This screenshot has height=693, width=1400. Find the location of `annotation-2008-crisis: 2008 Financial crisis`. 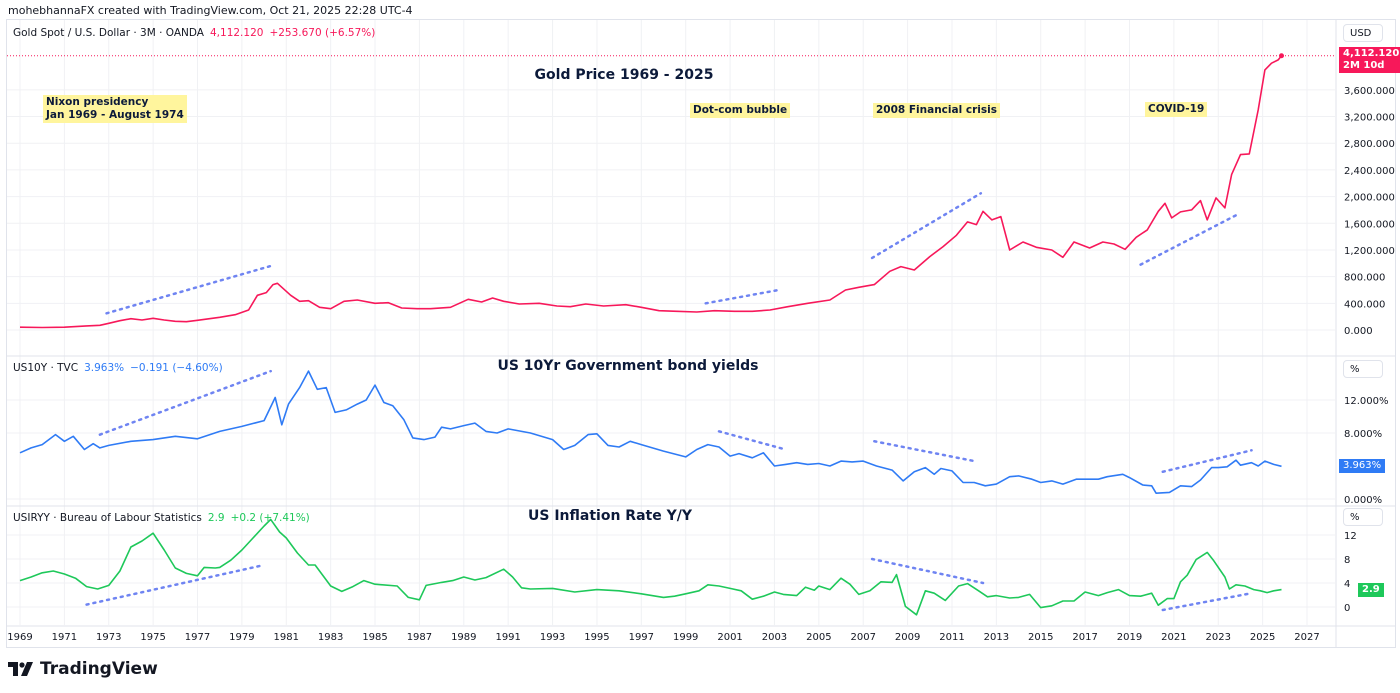

annotation-2008-crisis: 2008 Financial crisis is located at coordinates (936, 110).